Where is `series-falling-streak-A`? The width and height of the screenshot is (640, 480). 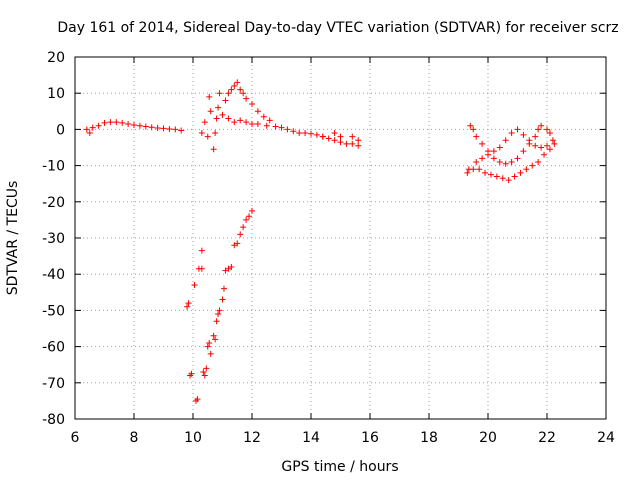 series-falling-streak-A is located at coordinates (197, 334).